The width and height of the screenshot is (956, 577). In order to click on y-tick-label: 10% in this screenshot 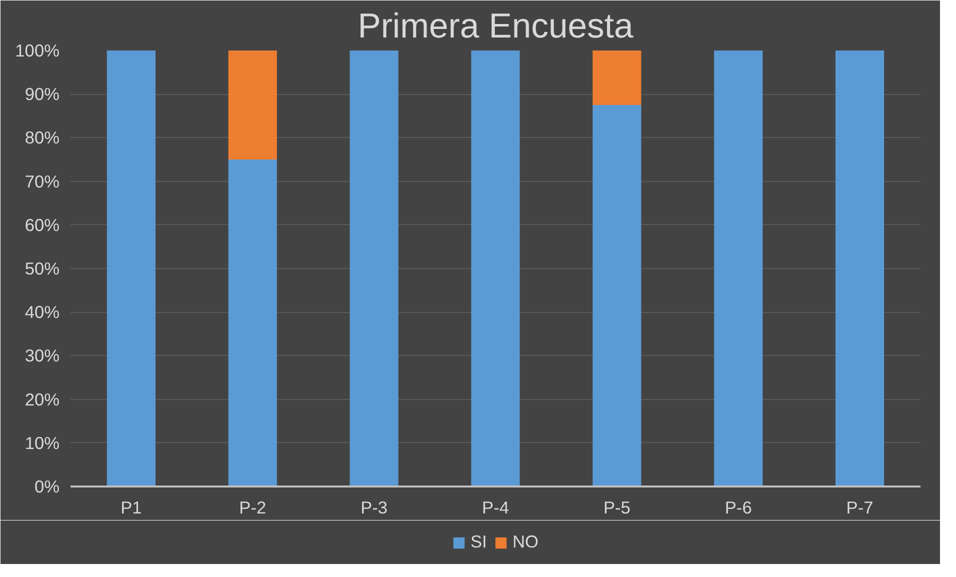, I will do `click(42, 442)`.